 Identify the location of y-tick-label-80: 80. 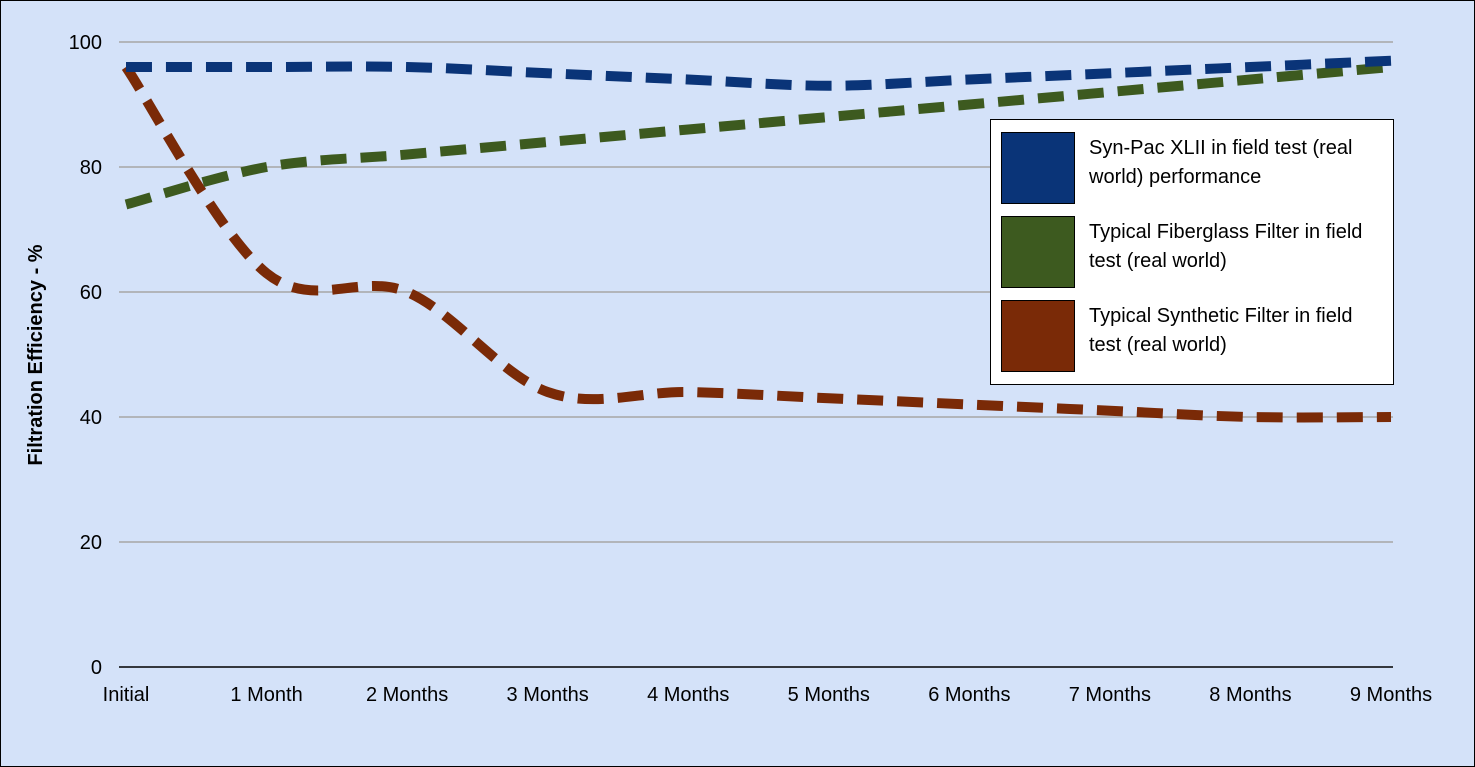
(91, 168).